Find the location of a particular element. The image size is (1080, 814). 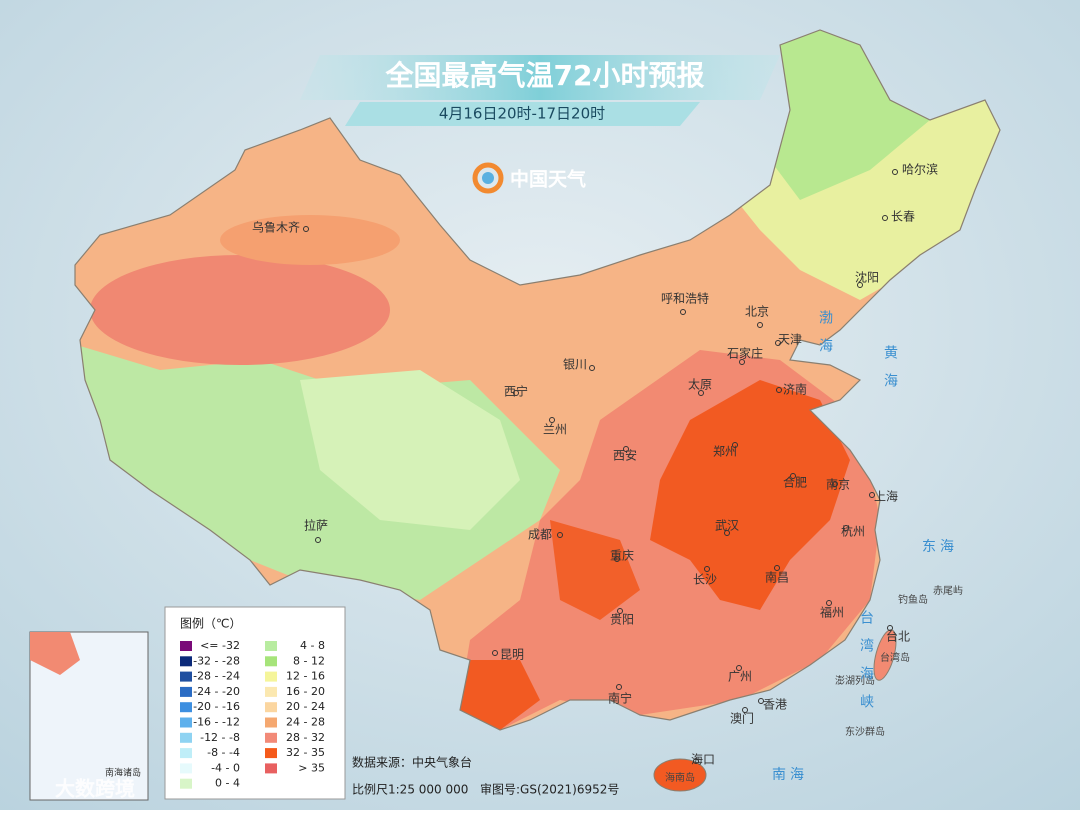

yunnan-hot-field is located at coordinates (500, 695).